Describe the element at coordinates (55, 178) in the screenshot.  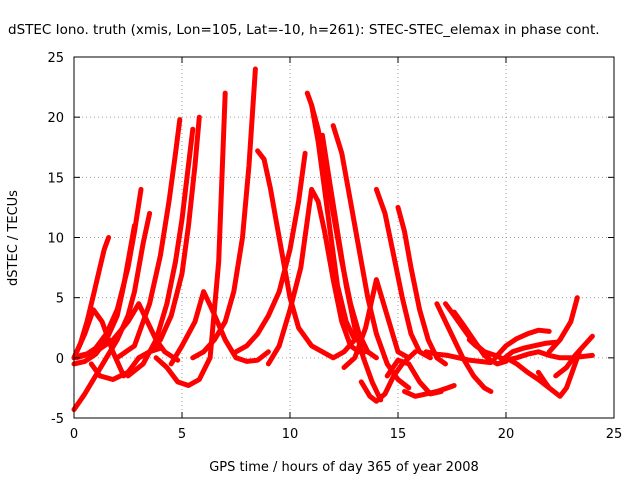
I see `y-tick-label: 15` at that location.